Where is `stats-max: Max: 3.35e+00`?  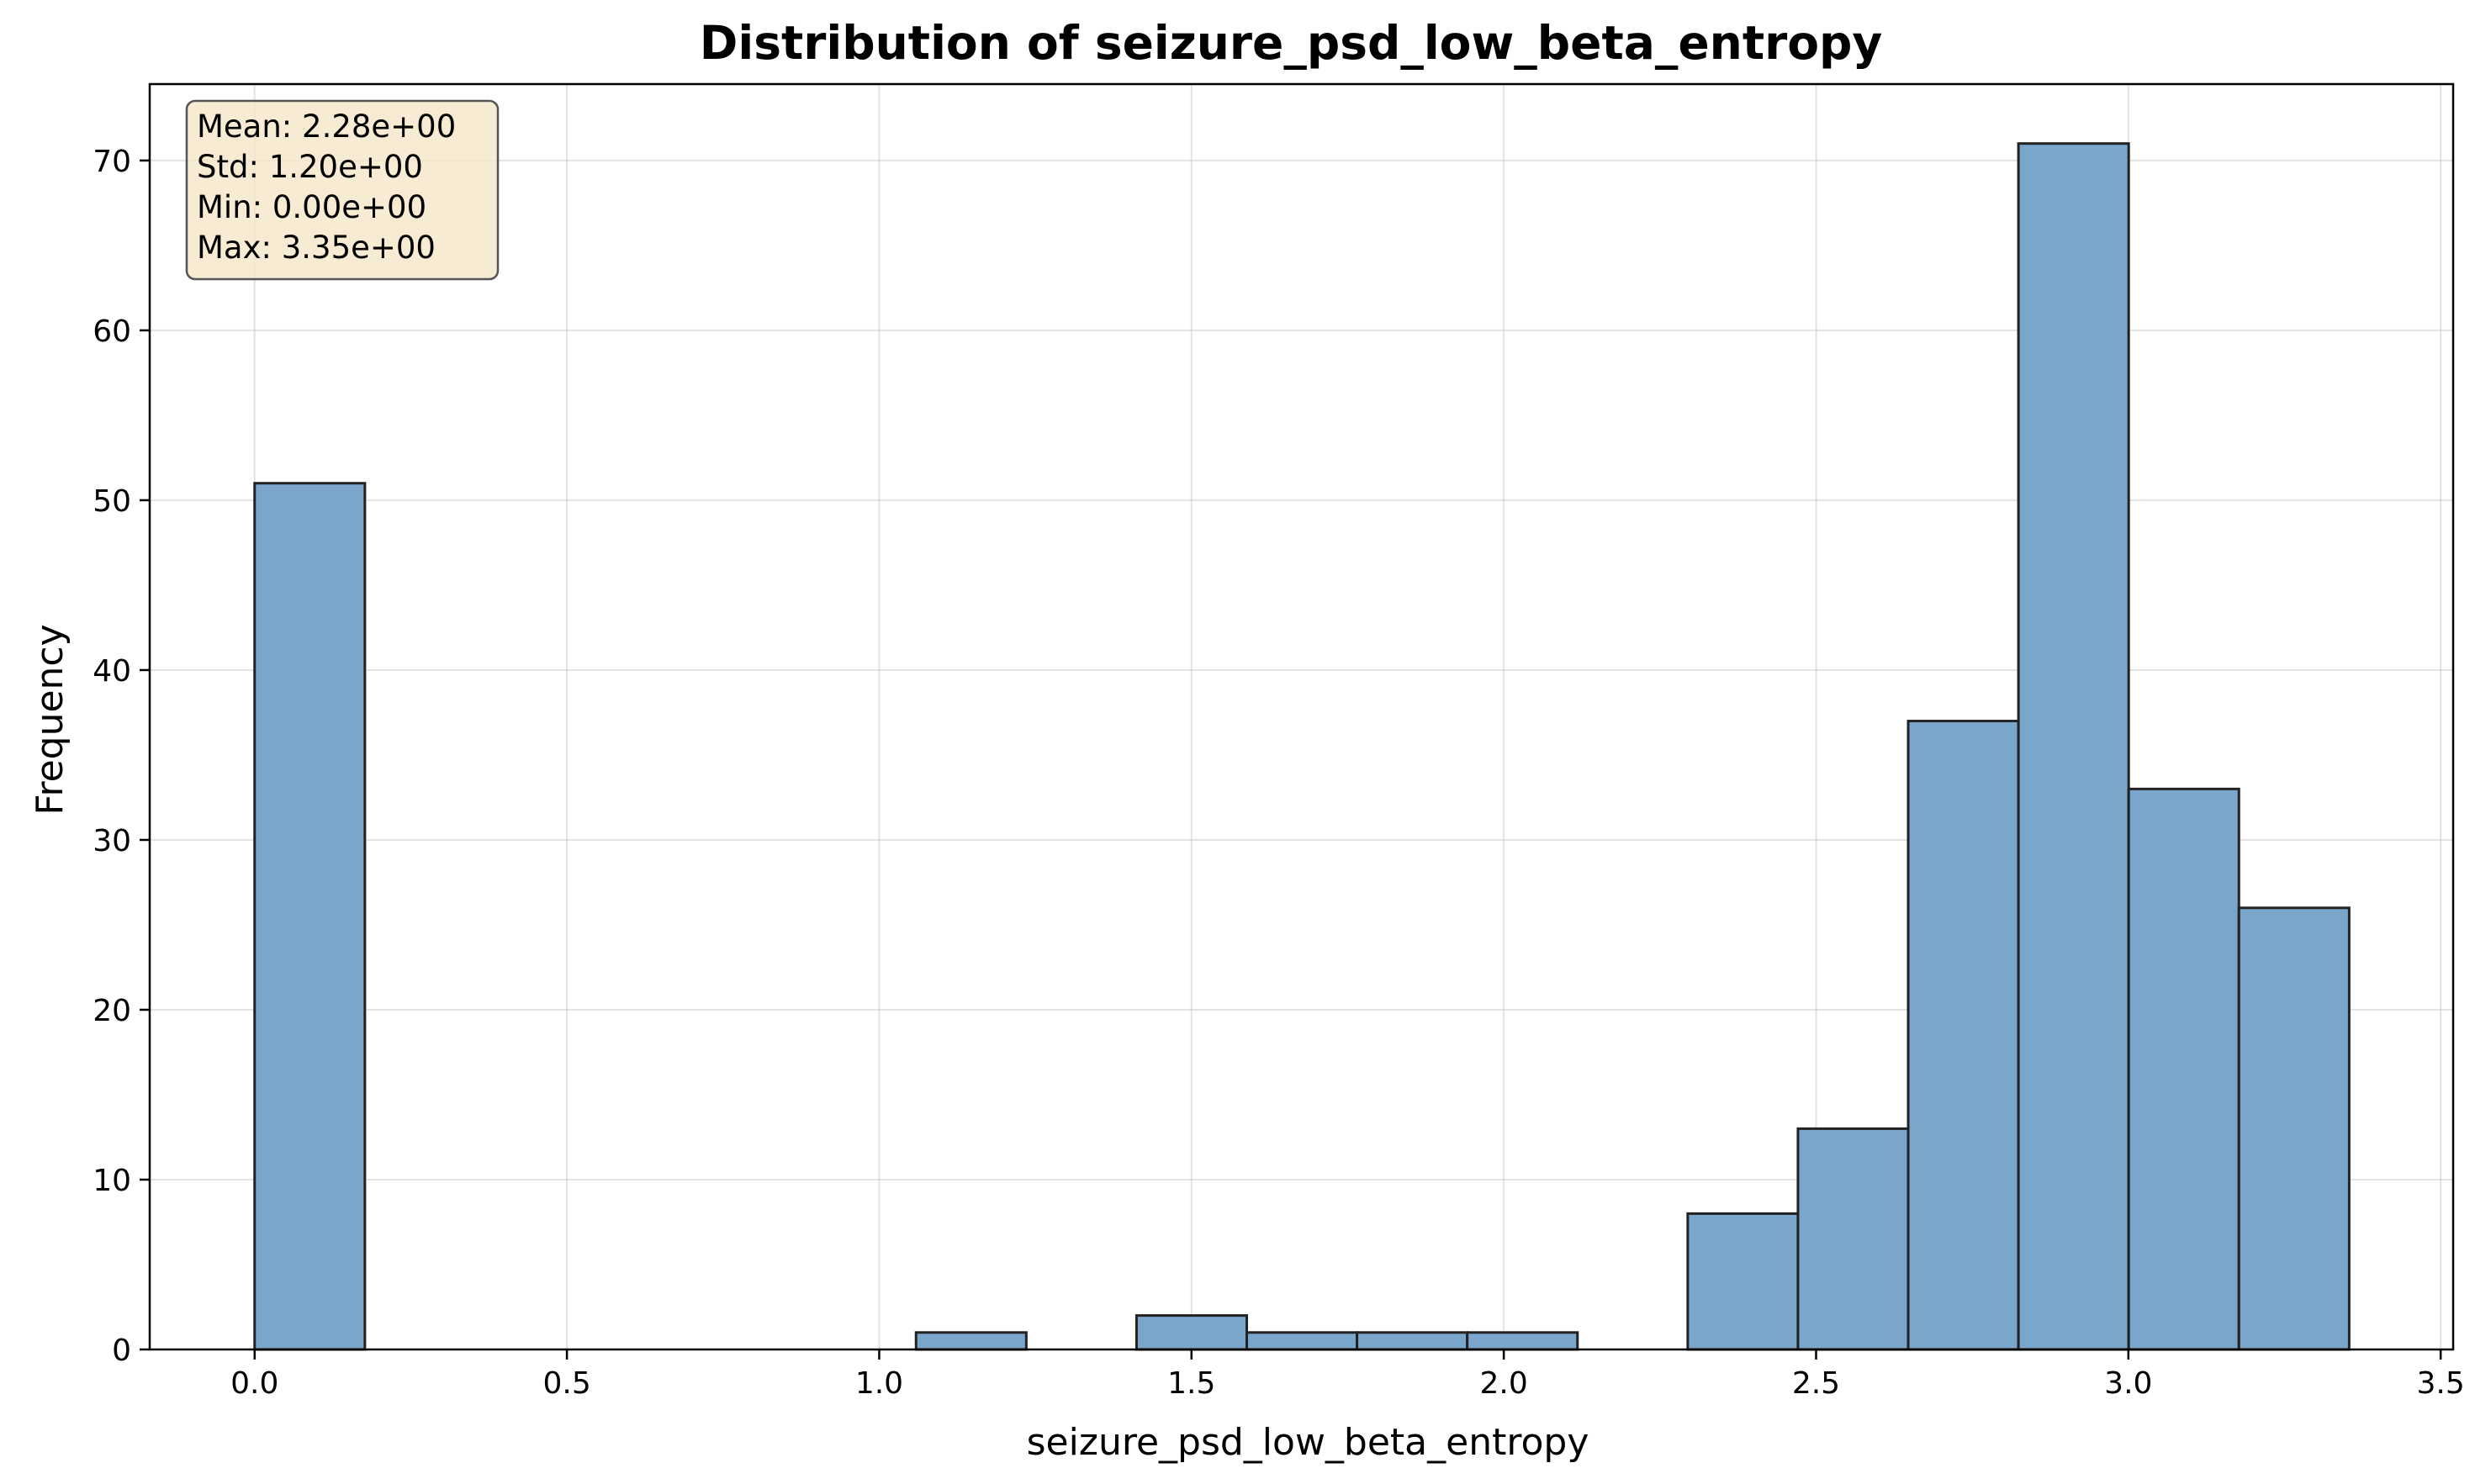
stats-max: Max: 3.35e+00 is located at coordinates (316, 248).